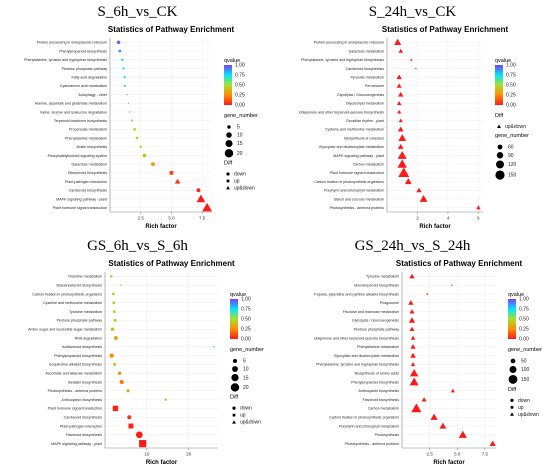  What do you see at coordinates (389, 303) in the screenshot?
I see `y-tick-label: Phagosome` at bounding box center [389, 303].